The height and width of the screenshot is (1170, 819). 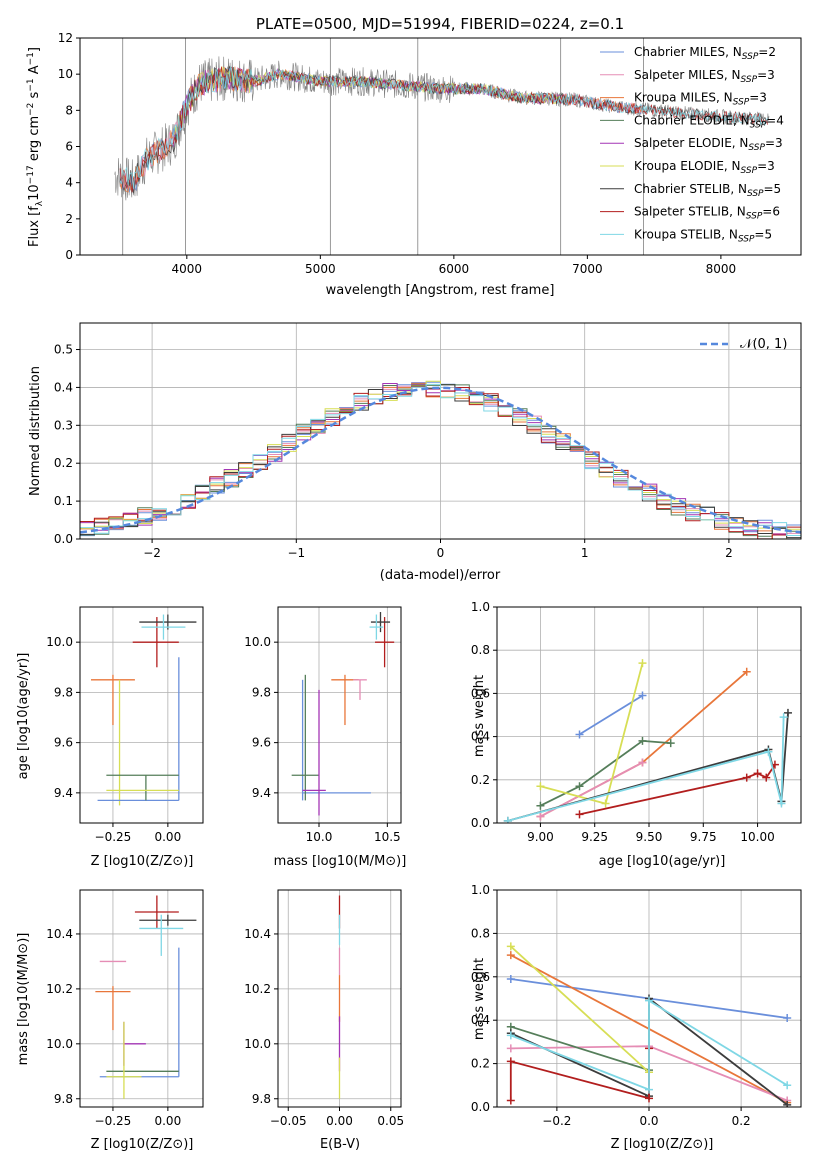 What do you see at coordinates (443, 129) in the screenshot?
I see `model-spectrum-line` at bounding box center [443, 129].